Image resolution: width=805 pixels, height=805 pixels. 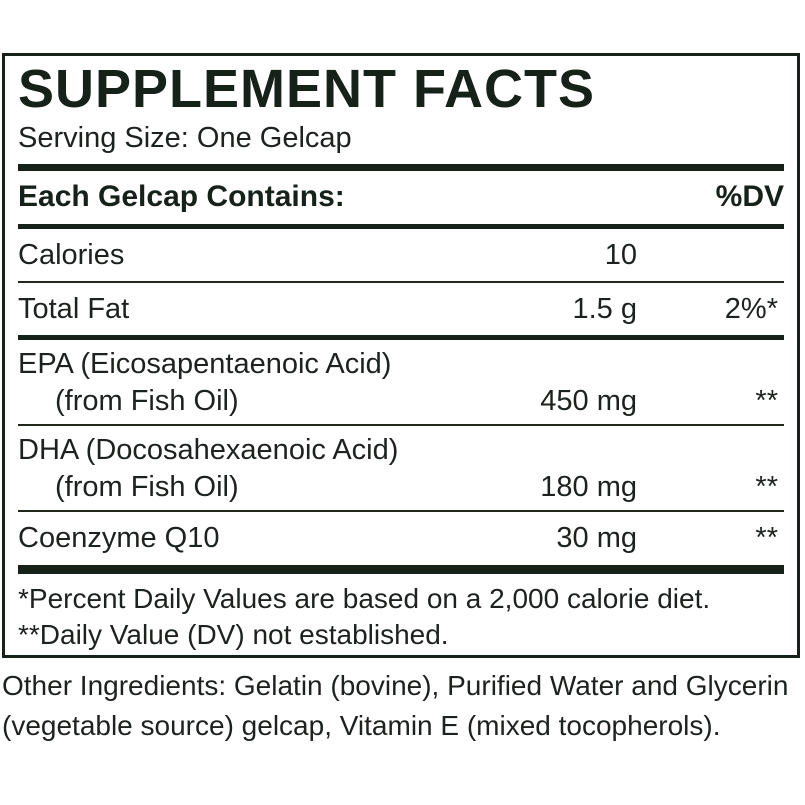 What do you see at coordinates (401, 226) in the screenshot?
I see `divider-medium-header` at bounding box center [401, 226].